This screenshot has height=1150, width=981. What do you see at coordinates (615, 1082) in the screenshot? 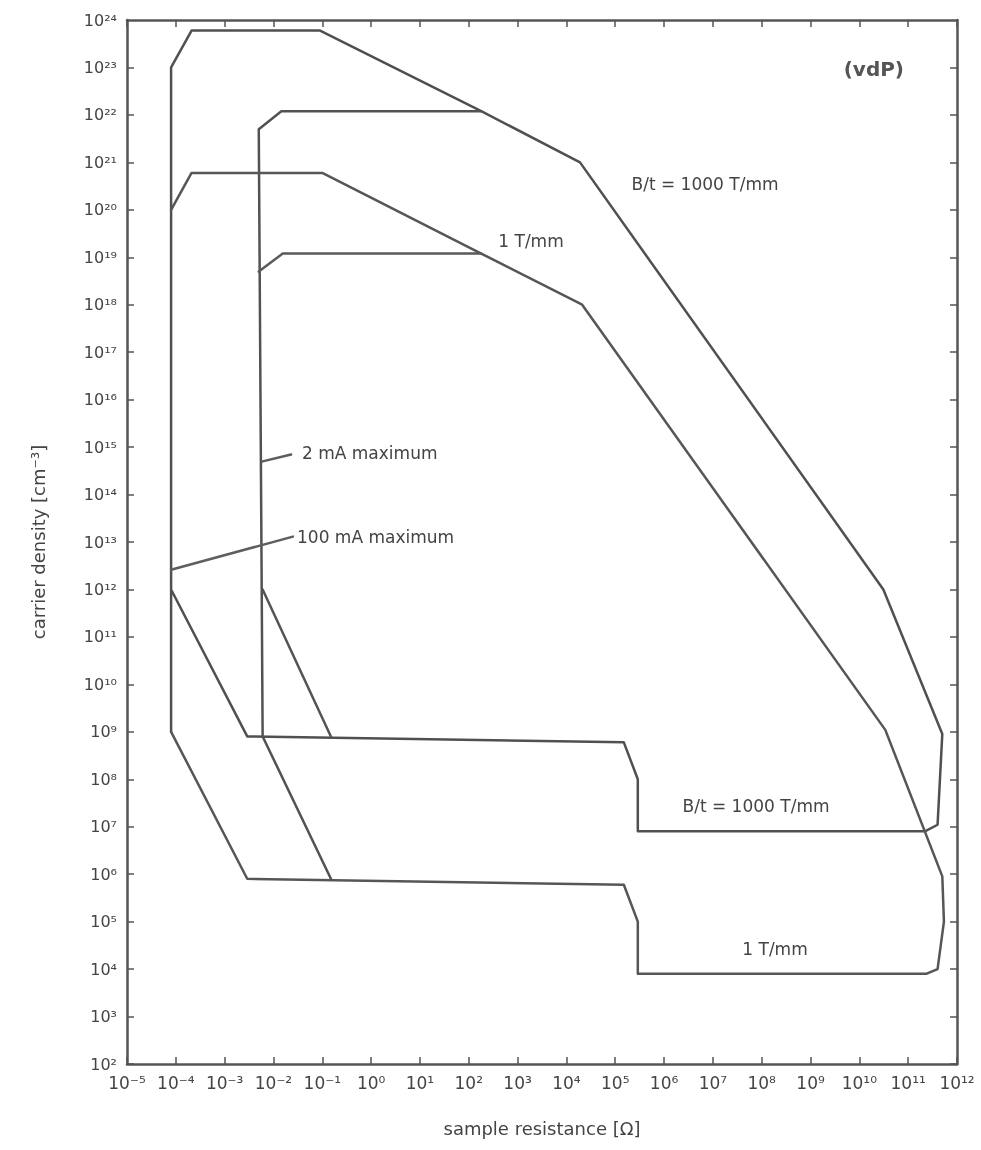
I see `x-tick-label: 10⁵` at bounding box center [615, 1082].